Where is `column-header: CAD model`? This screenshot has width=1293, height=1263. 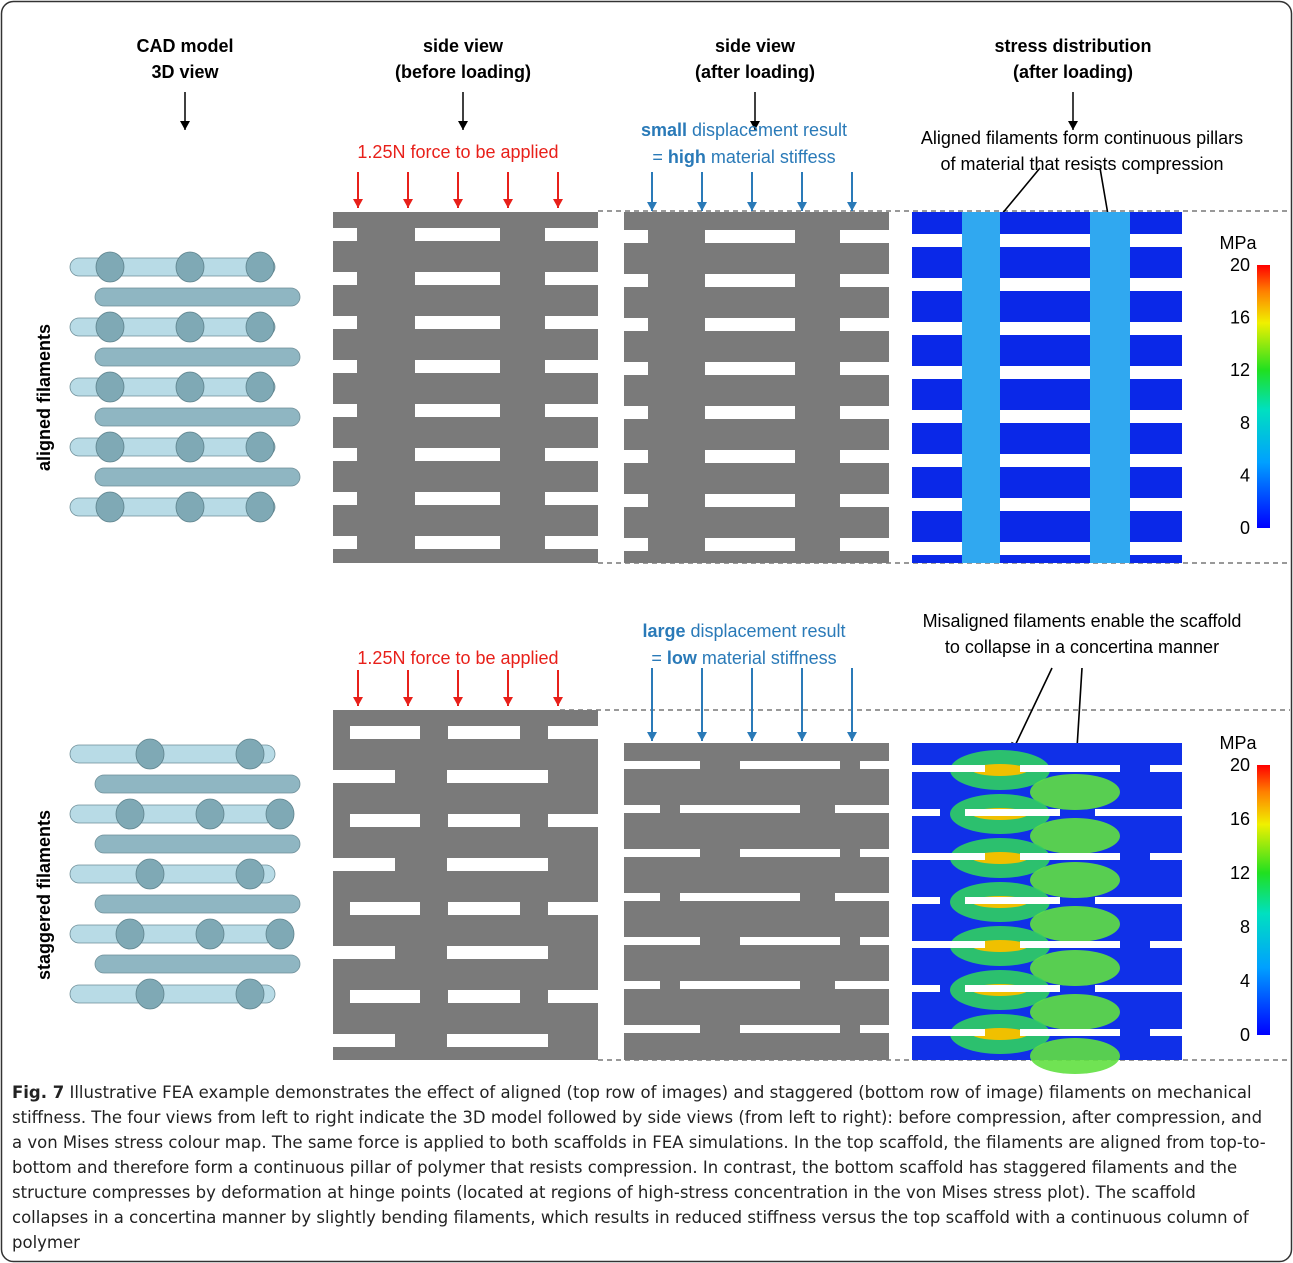
column-header: CAD model is located at coordinates (184, 46).